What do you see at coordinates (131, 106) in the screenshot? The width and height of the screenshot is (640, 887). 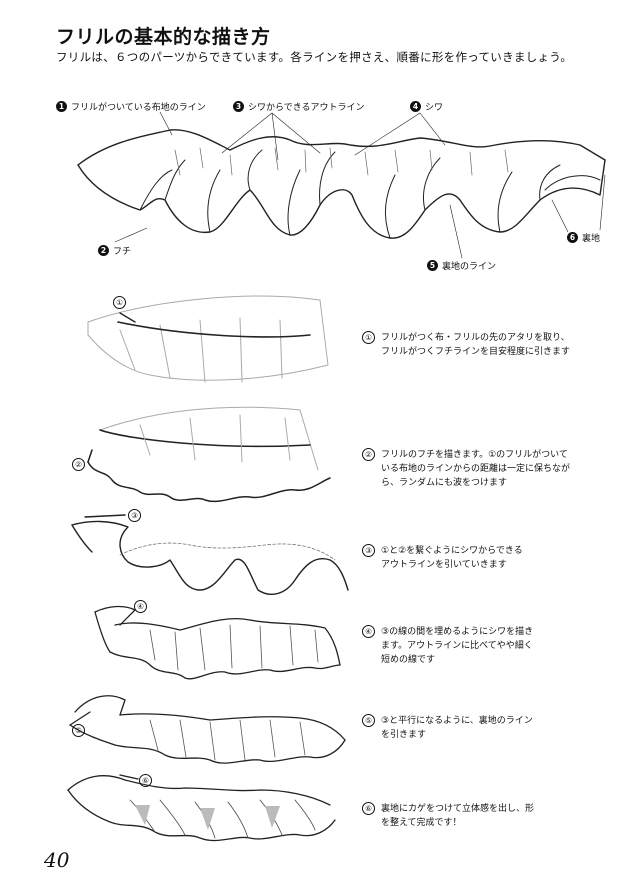 I see `part-label-1: 1 フリルがついている布地のライン` at bounding box center [131, 106].